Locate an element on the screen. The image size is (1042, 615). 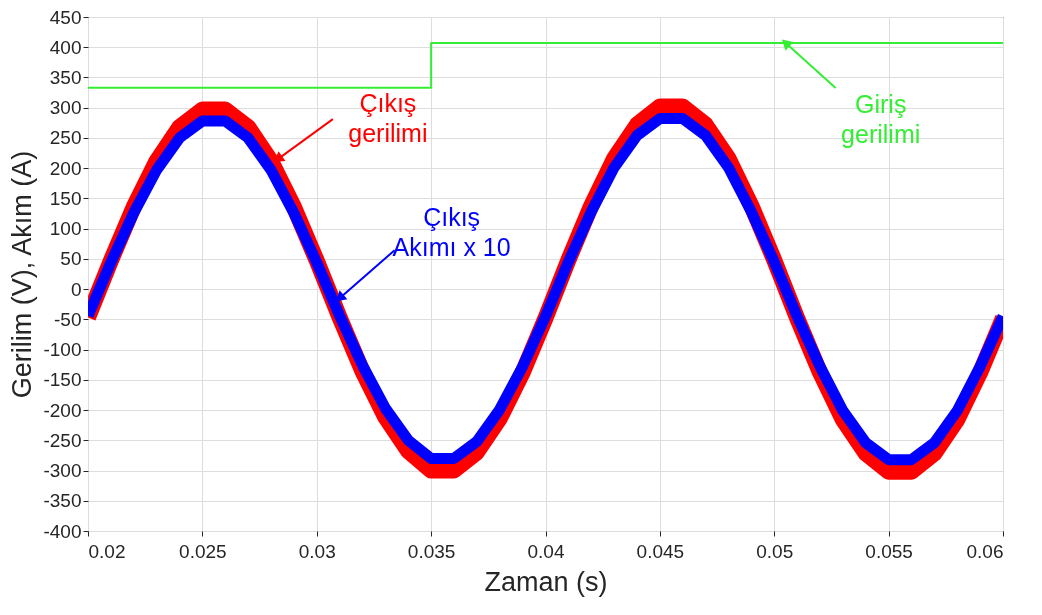
x-tick-label: 0.025 is located at coordinates (203, 551).